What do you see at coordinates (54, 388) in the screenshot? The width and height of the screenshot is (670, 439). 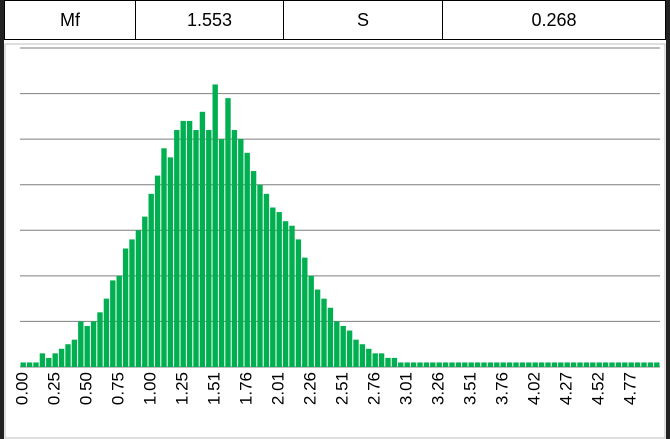 I see `x-tick-label: 0.25` at bounding box center [54, 388].